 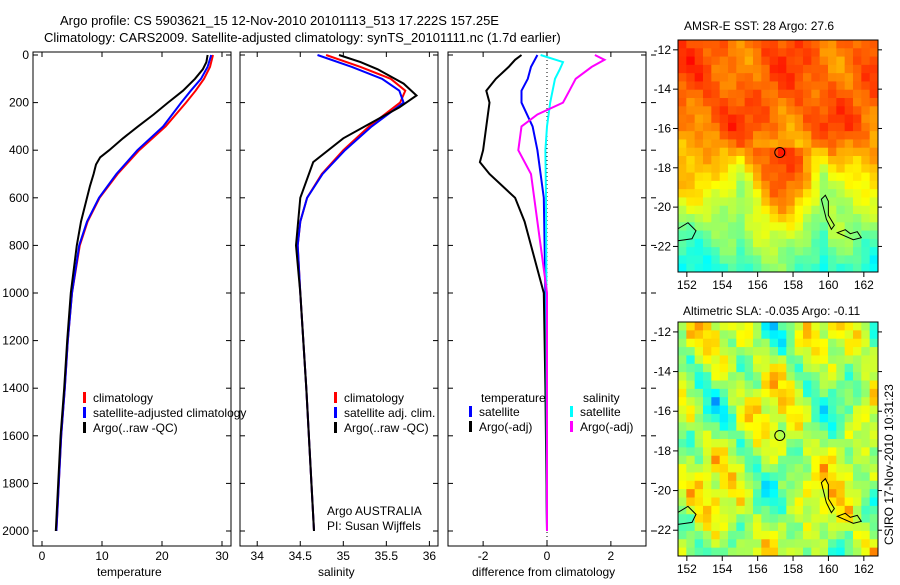 I want to click on y-tick-label: -22, so click(x=663, y=530).